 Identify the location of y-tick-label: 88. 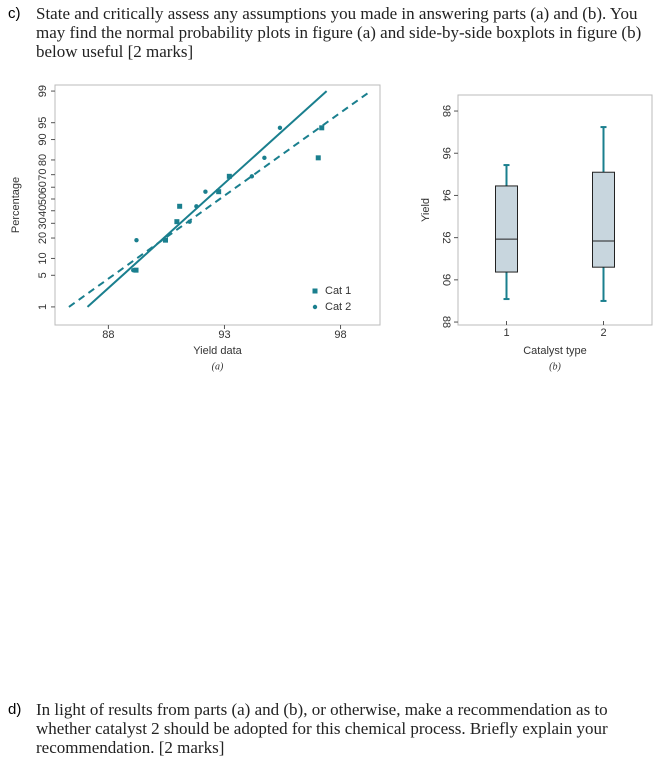
(446, 322).